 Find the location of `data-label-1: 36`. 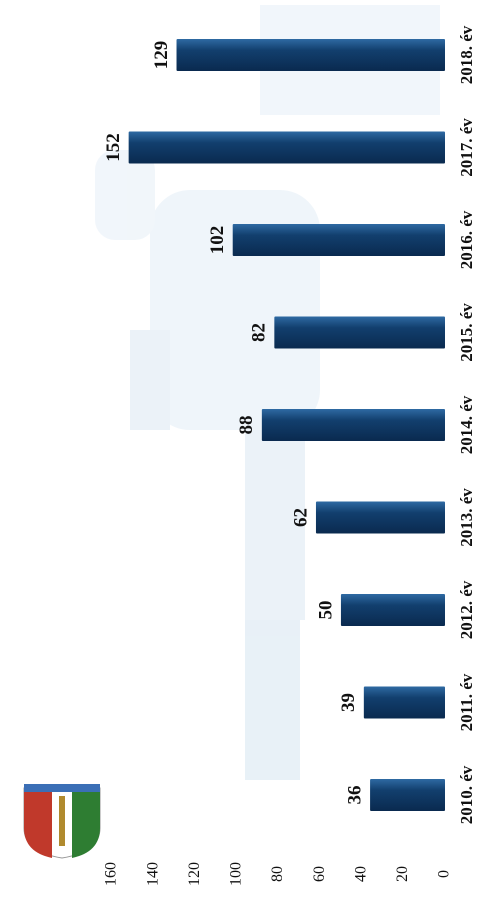

data-label-1: 36 is located at coordinates (354, 795).